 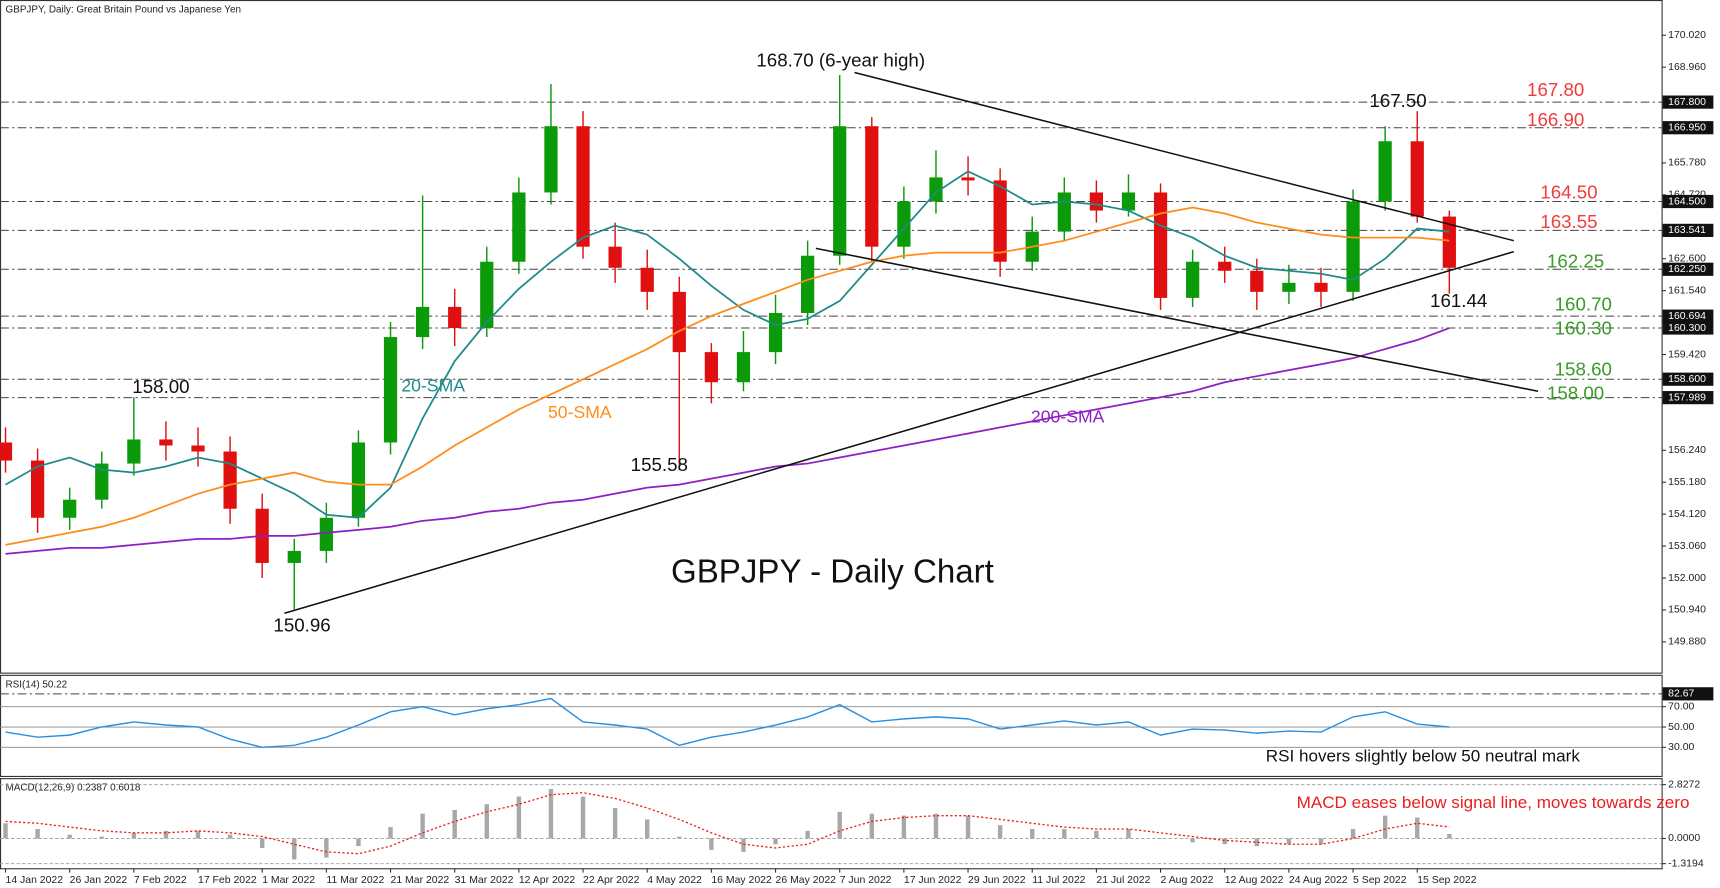 I want to click on annotation: 167.50, so click(x=1397, y=100).